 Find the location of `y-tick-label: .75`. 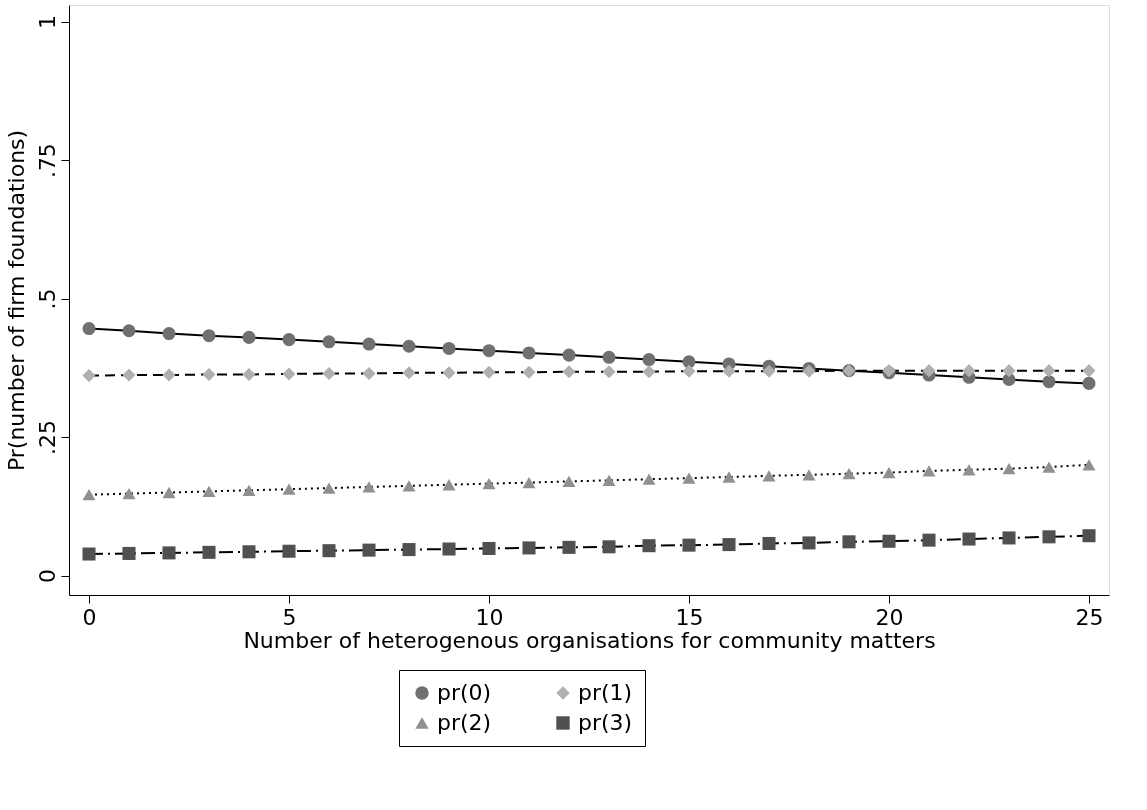

y-tick-label: .75 is located at coordinates (47, 161).